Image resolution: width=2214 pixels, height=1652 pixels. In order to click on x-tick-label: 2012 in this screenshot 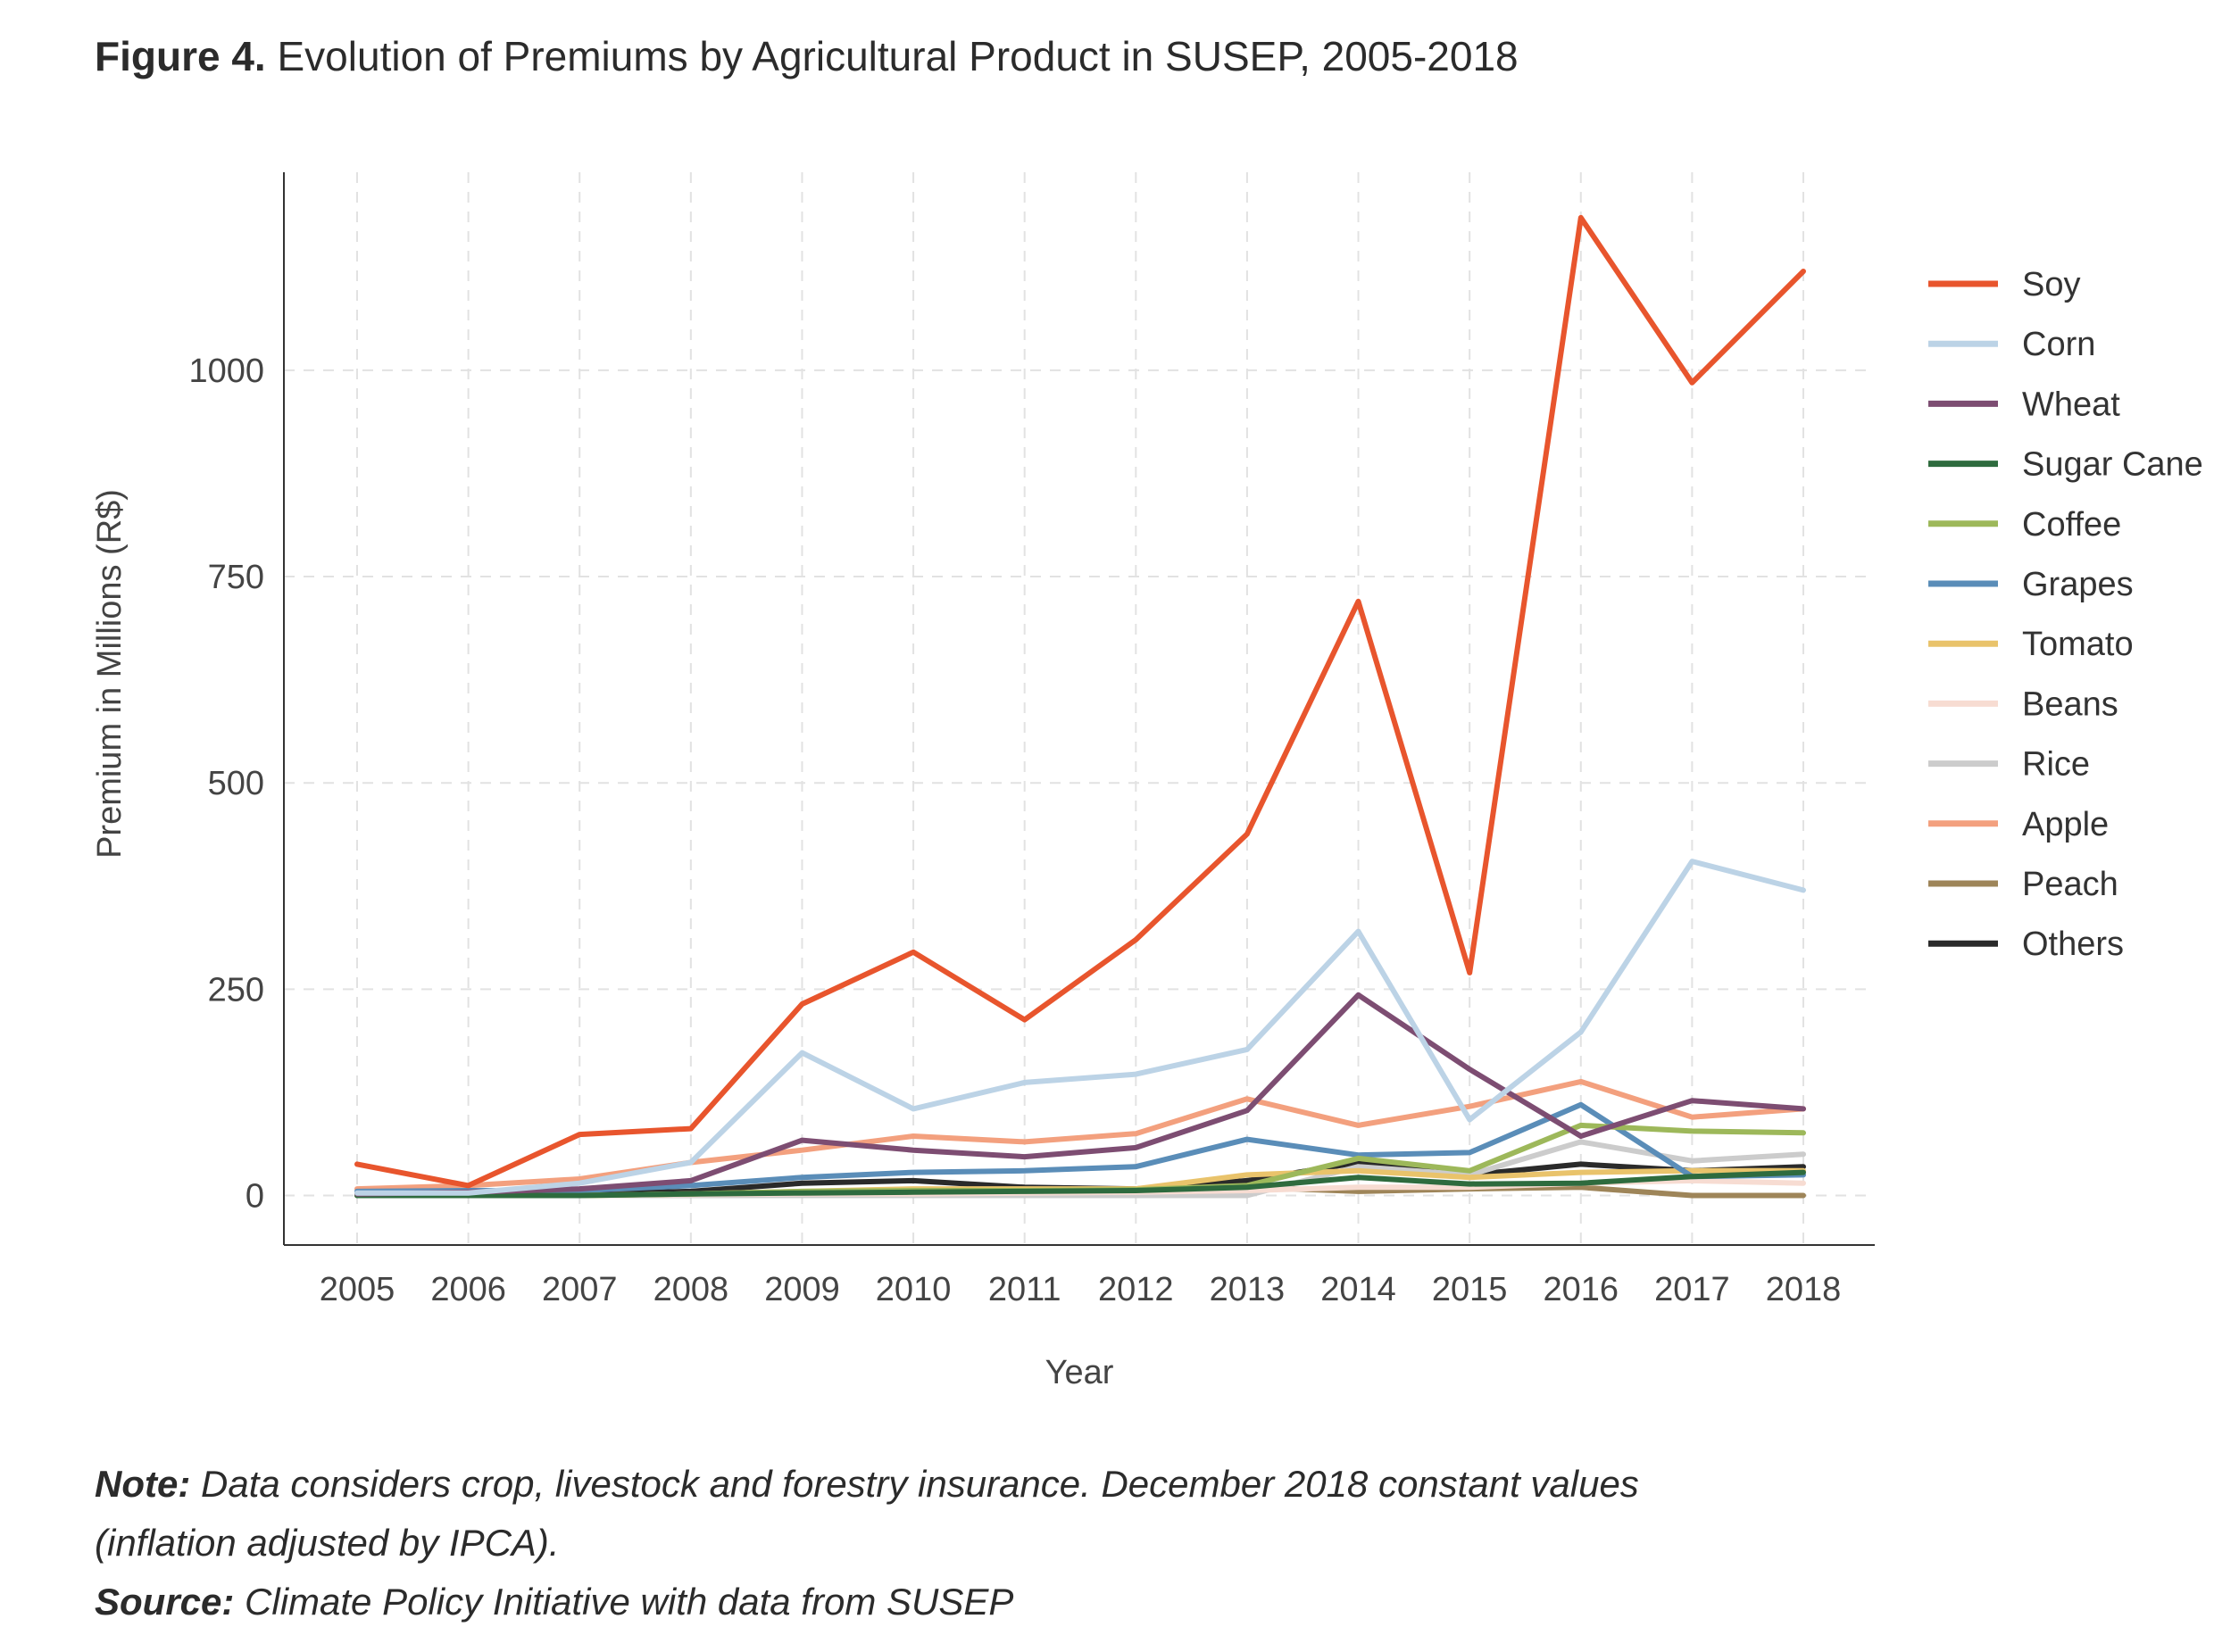, I will do `click(1136, 1290)`.